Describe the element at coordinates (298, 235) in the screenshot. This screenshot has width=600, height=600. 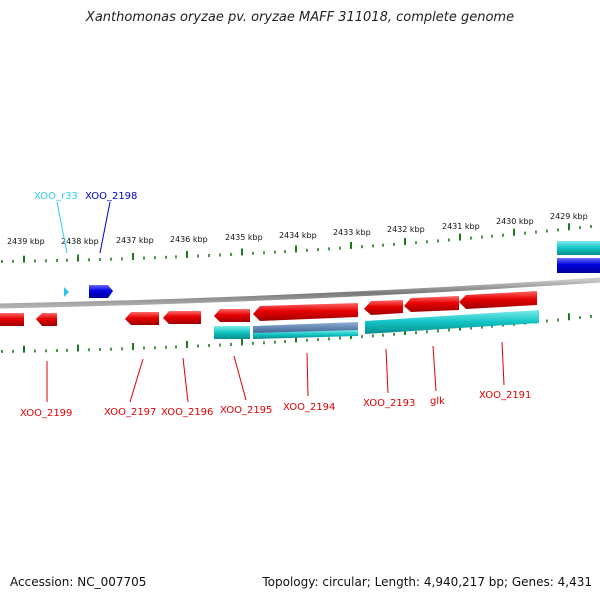
I see `scale-label: 2434 kbp` at that location.